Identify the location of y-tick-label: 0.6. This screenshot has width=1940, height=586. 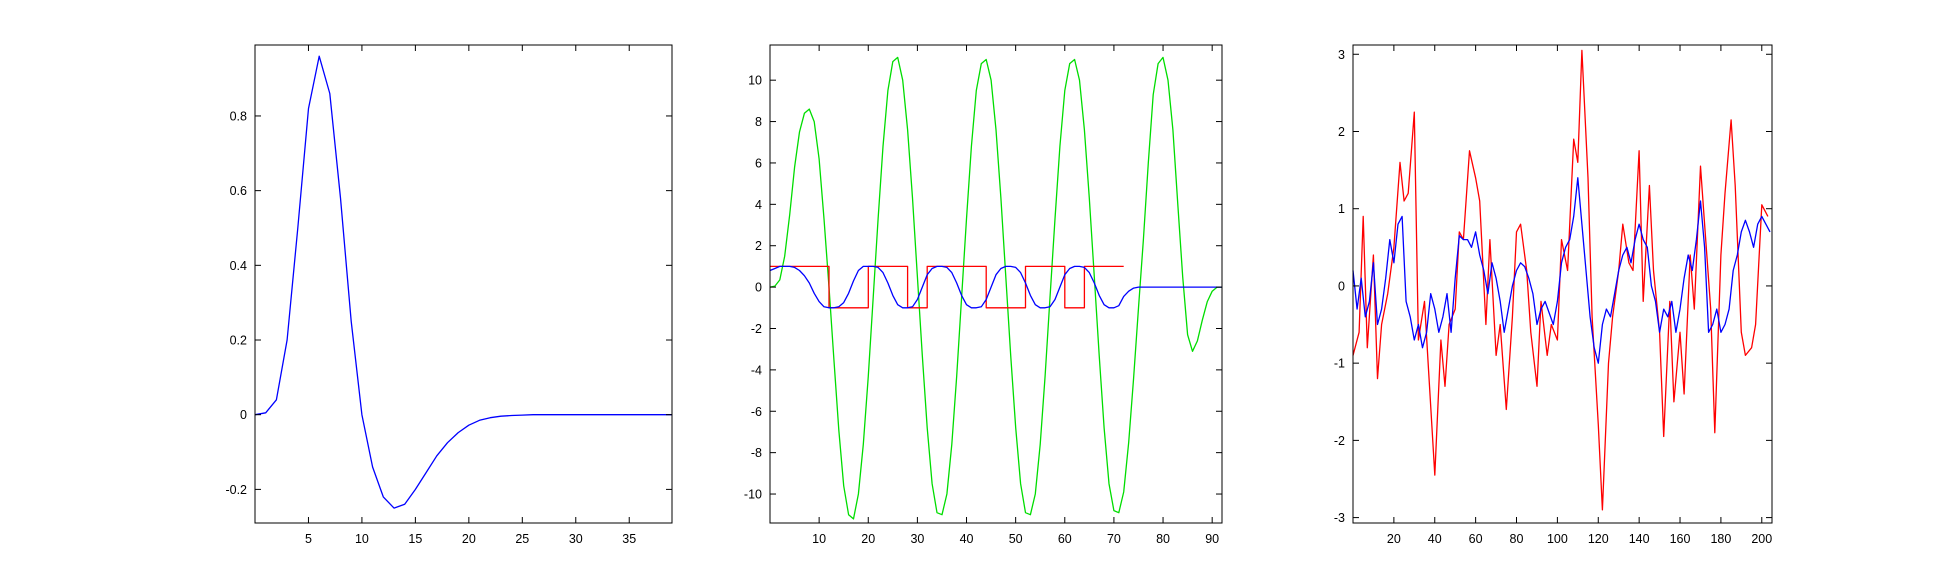
(238, 191).